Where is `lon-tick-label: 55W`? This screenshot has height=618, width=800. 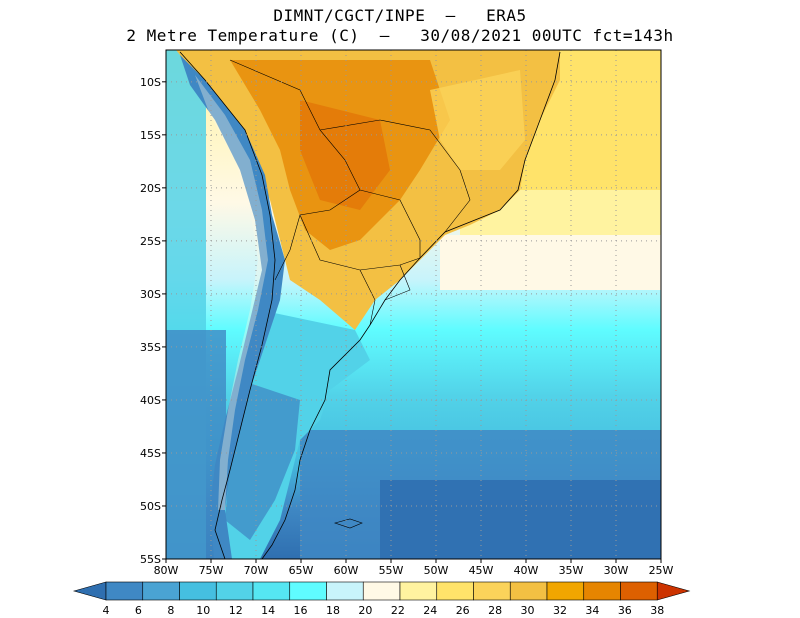 lon-tick-label: 55W is located at coordinates (391, 570).